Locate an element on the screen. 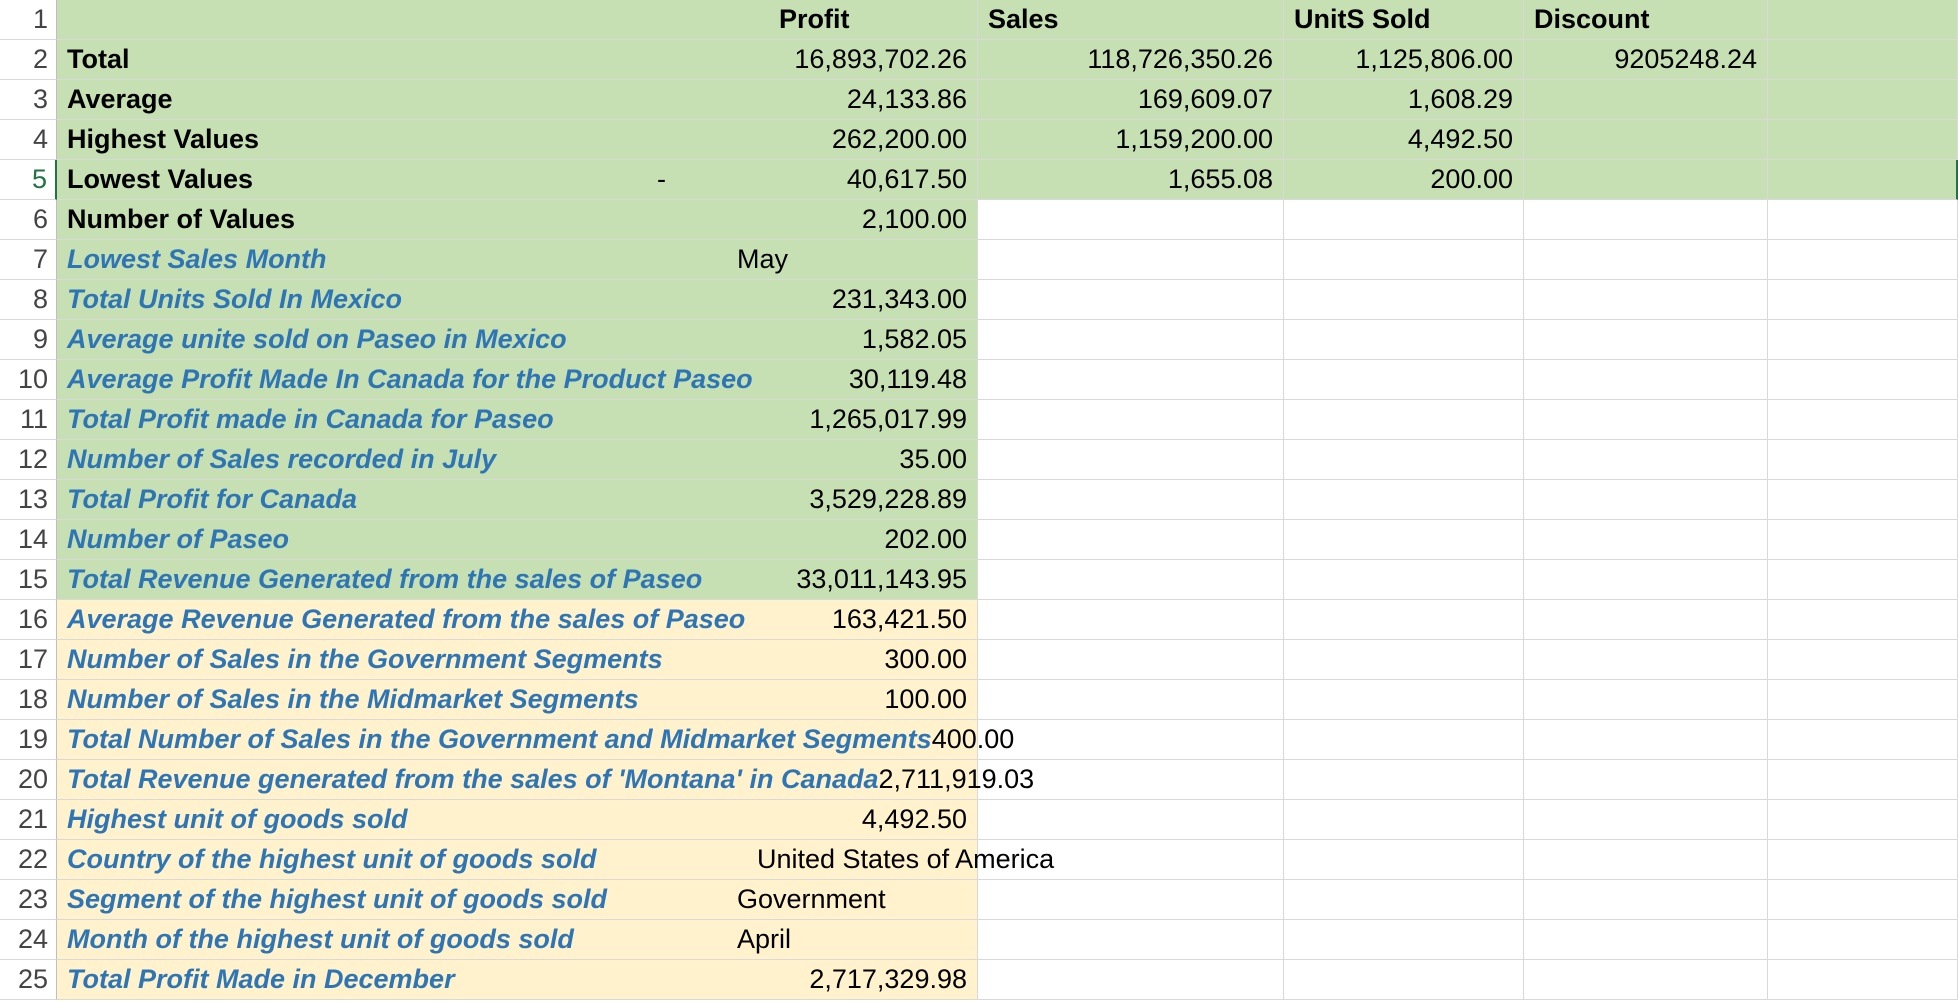  cell-f10 is located at coordinates (1863, 380).